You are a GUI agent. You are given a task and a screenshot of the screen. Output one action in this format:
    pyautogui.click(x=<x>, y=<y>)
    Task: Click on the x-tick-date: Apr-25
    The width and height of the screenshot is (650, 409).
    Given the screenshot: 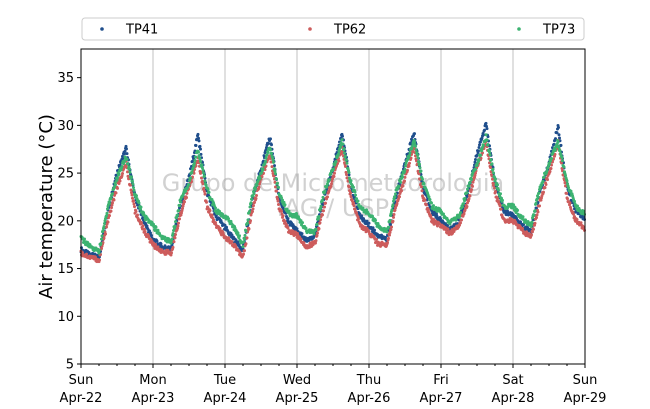 What is the action you would take?
    pyautogui.click(x=297, y=398)
    